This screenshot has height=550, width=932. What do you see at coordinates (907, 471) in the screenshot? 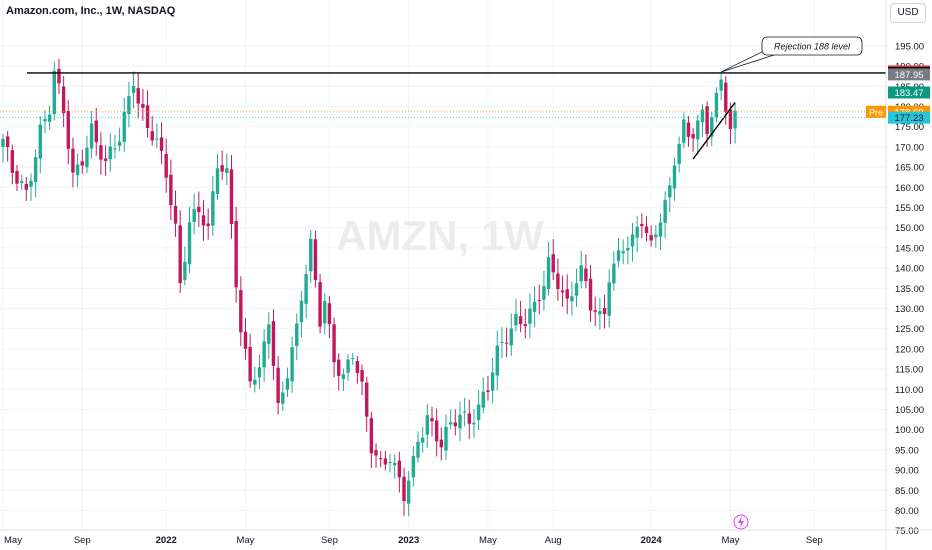
I see `price-tick-label: 90.00` at bounding box center [907, 471].